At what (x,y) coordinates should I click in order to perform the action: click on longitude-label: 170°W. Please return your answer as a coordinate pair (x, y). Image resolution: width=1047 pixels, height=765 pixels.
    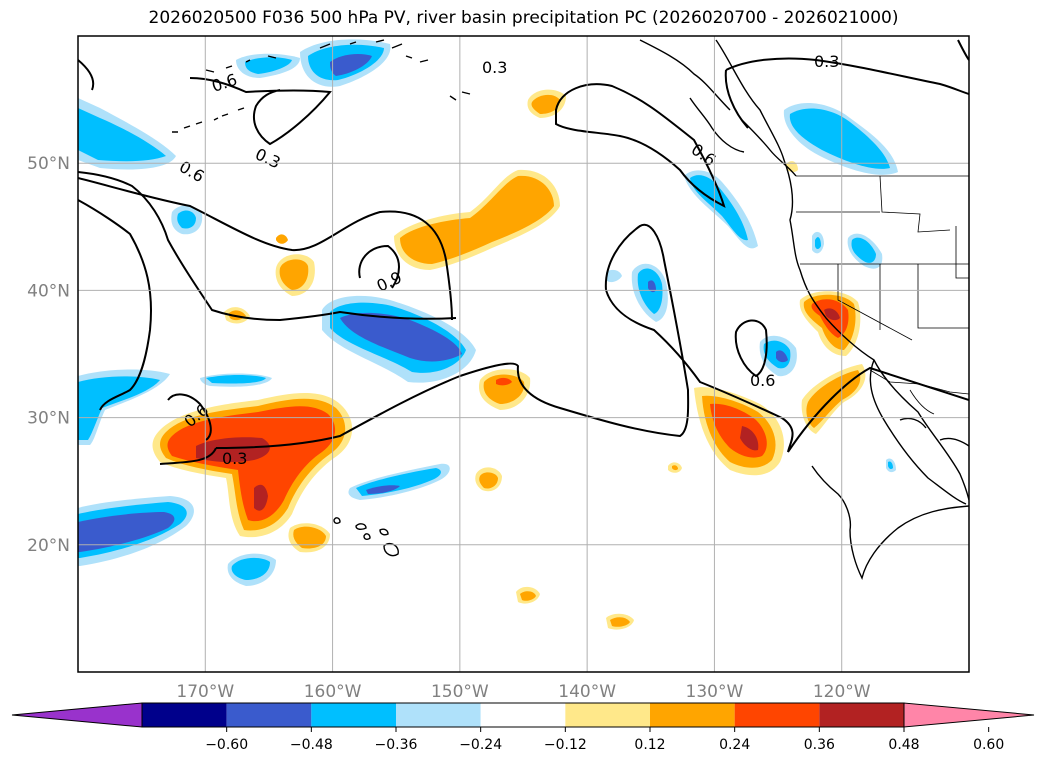
    Looking at the image, I should click on (205, 692).